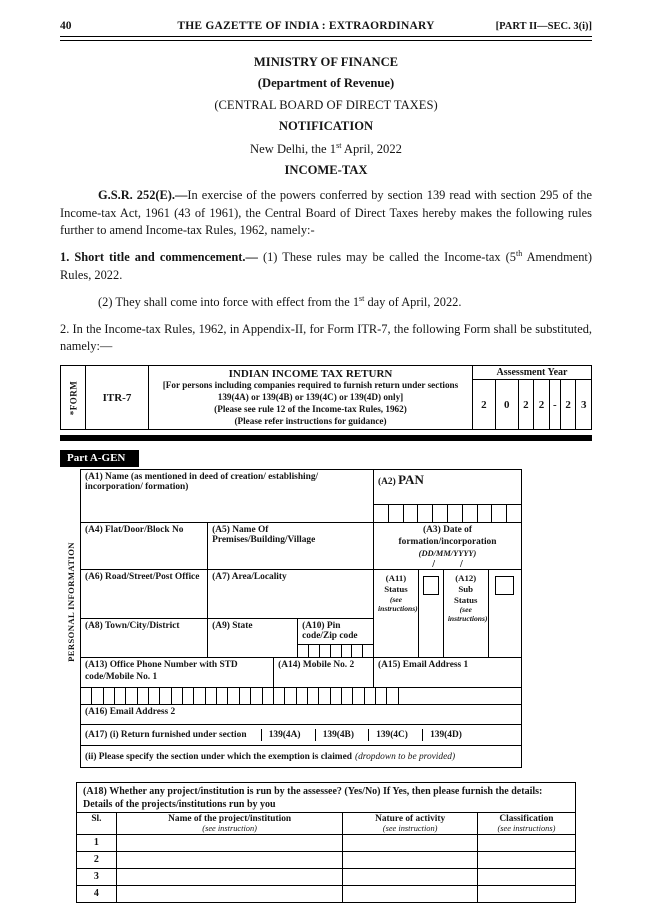 The height and width of the screenshot is (920, 650). What do you see at coordinates (526, 824) in the screenshot?
I see `column-classification: Classification (see instructions)` at bounding box center [526, 824].